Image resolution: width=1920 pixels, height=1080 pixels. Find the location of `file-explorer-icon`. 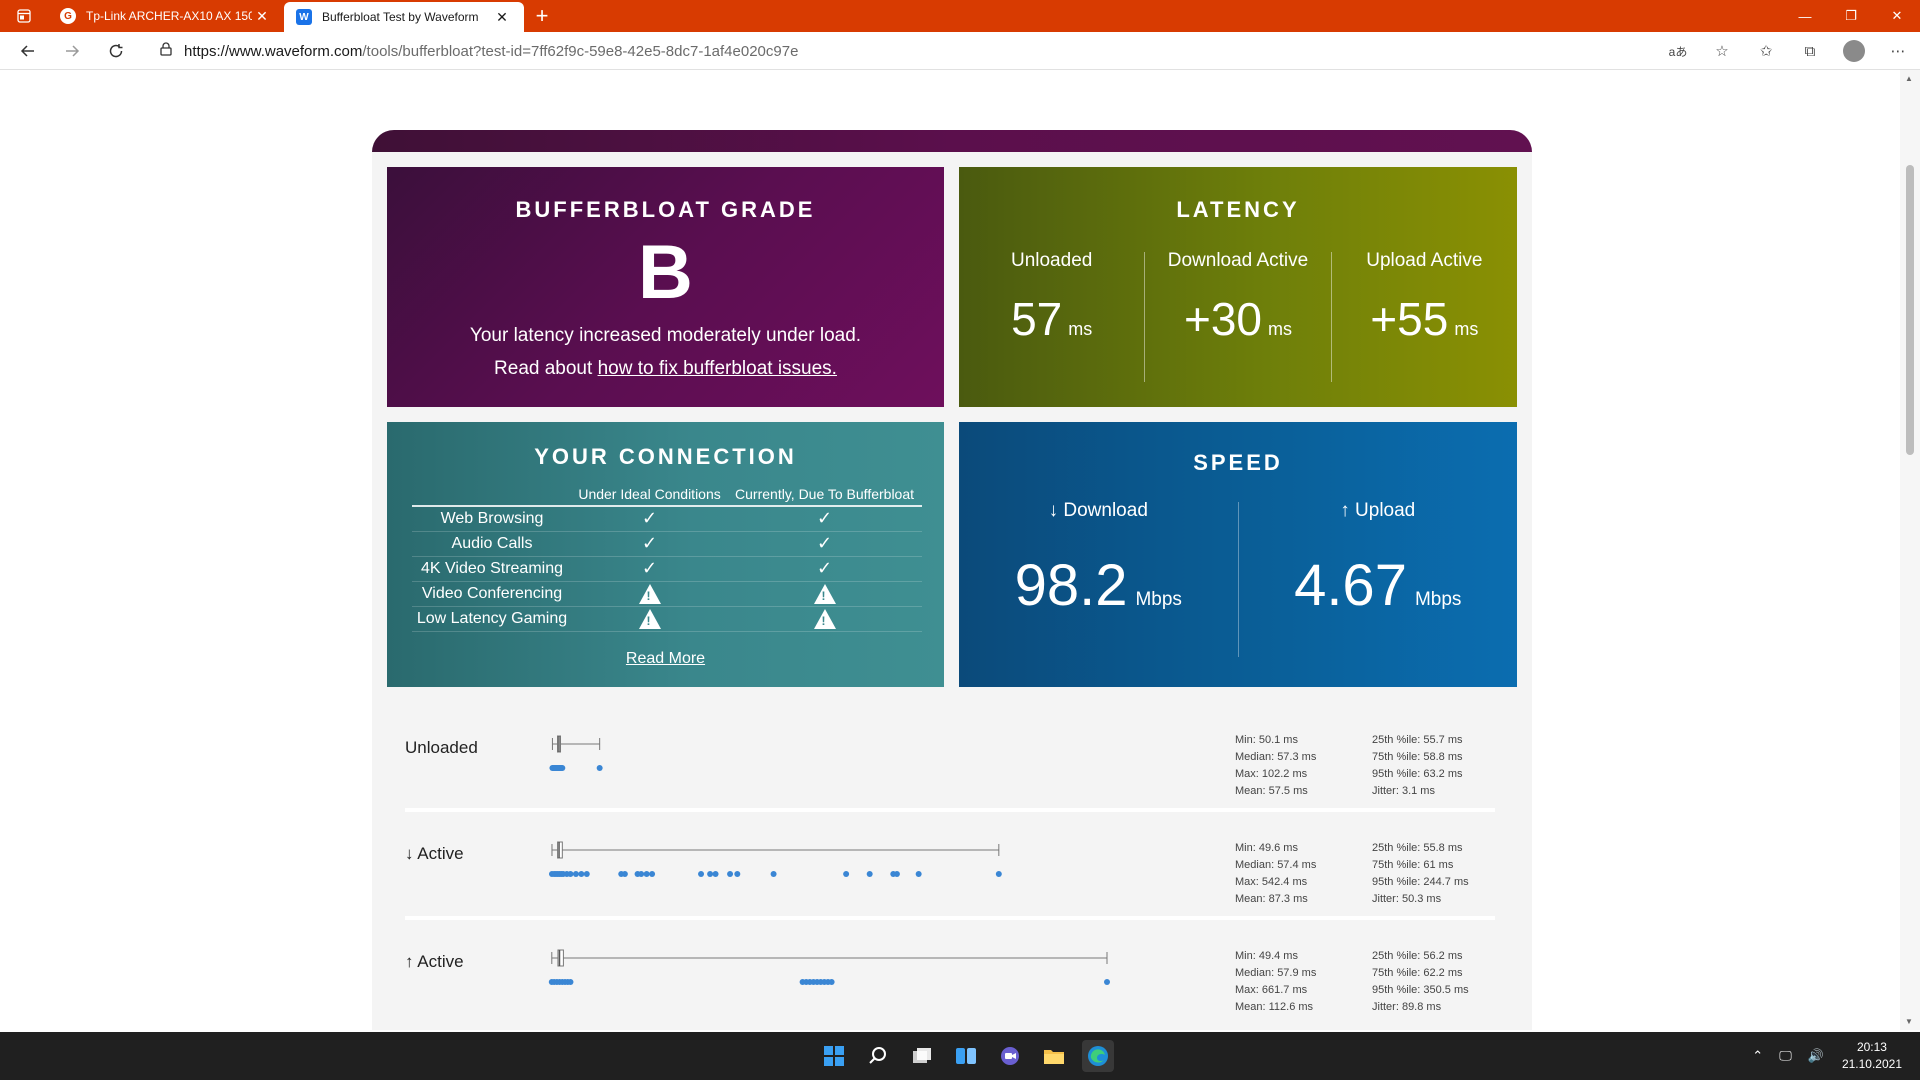

file-explorer-icon is located at coordinates (1054, 1056).